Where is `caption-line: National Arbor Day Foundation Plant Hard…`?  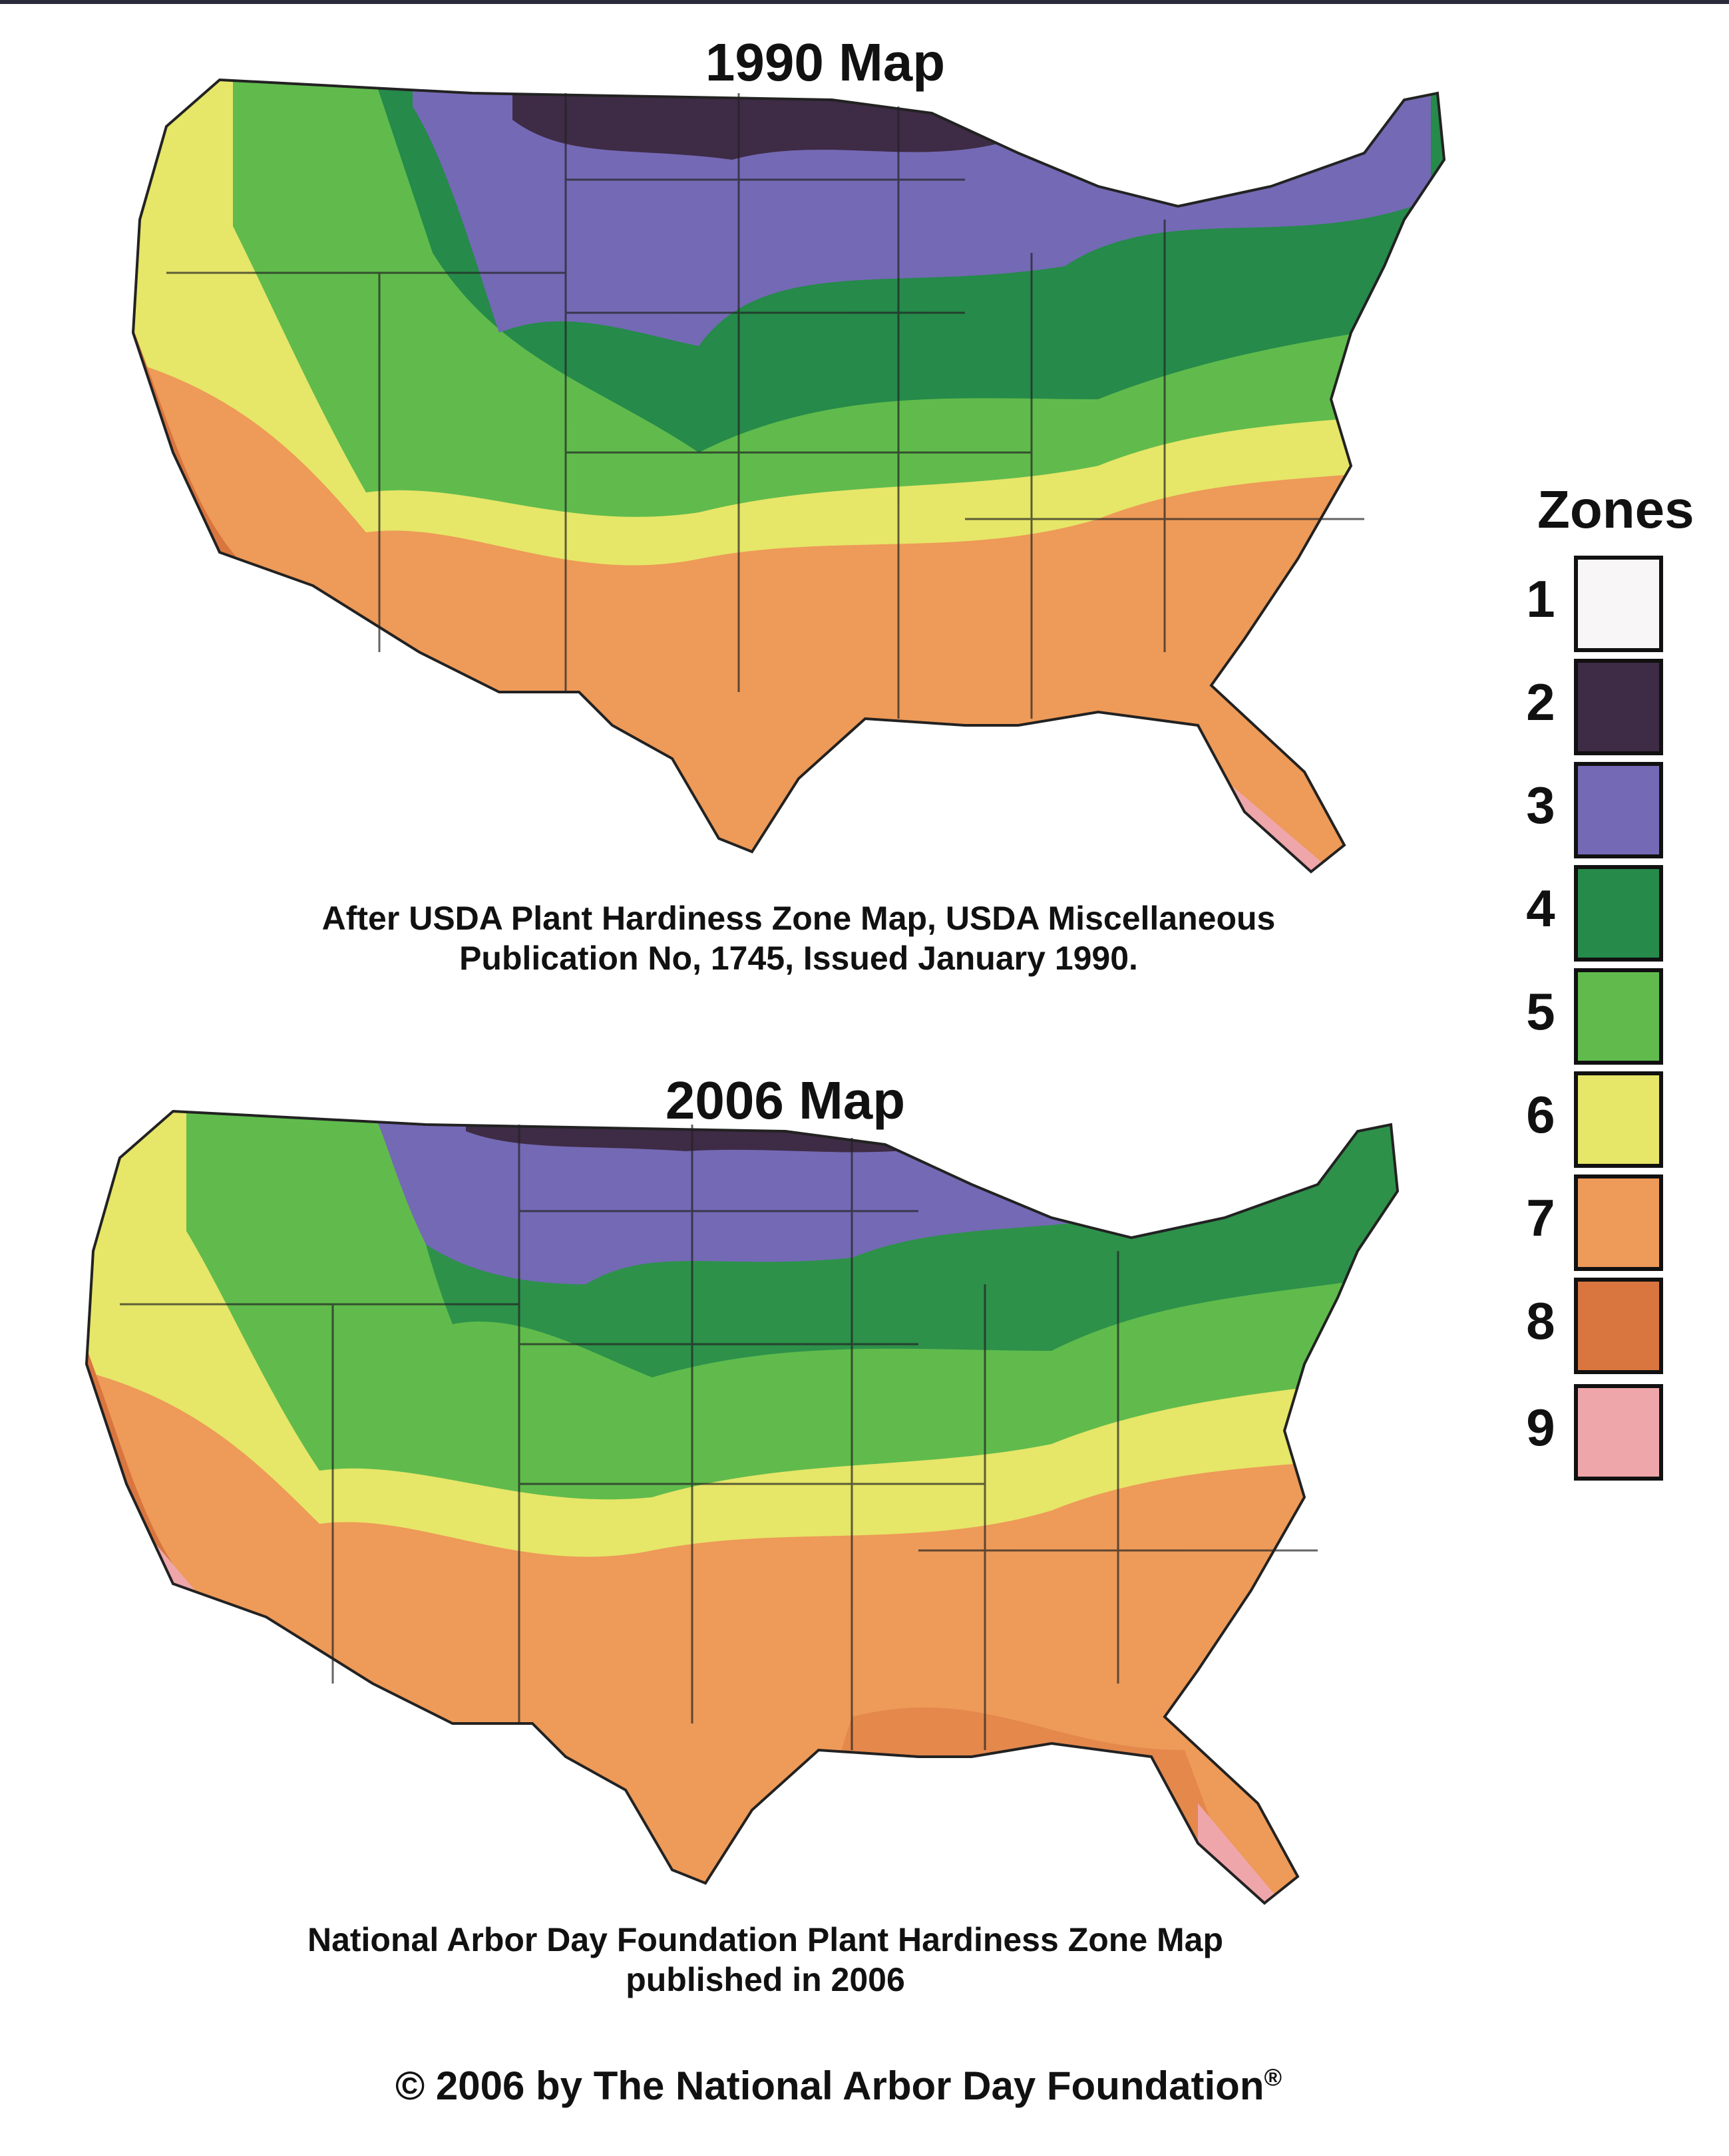 caption-line: National Arbor Day Foundation Plant Hard… is located at coordinates (766, 1939).